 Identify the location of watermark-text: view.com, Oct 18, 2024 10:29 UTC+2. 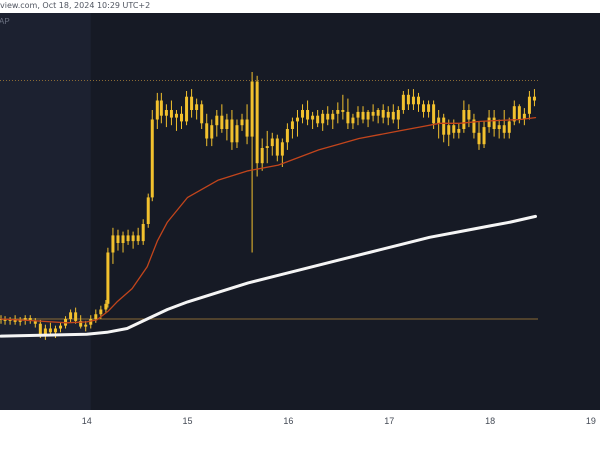
(75, 5).